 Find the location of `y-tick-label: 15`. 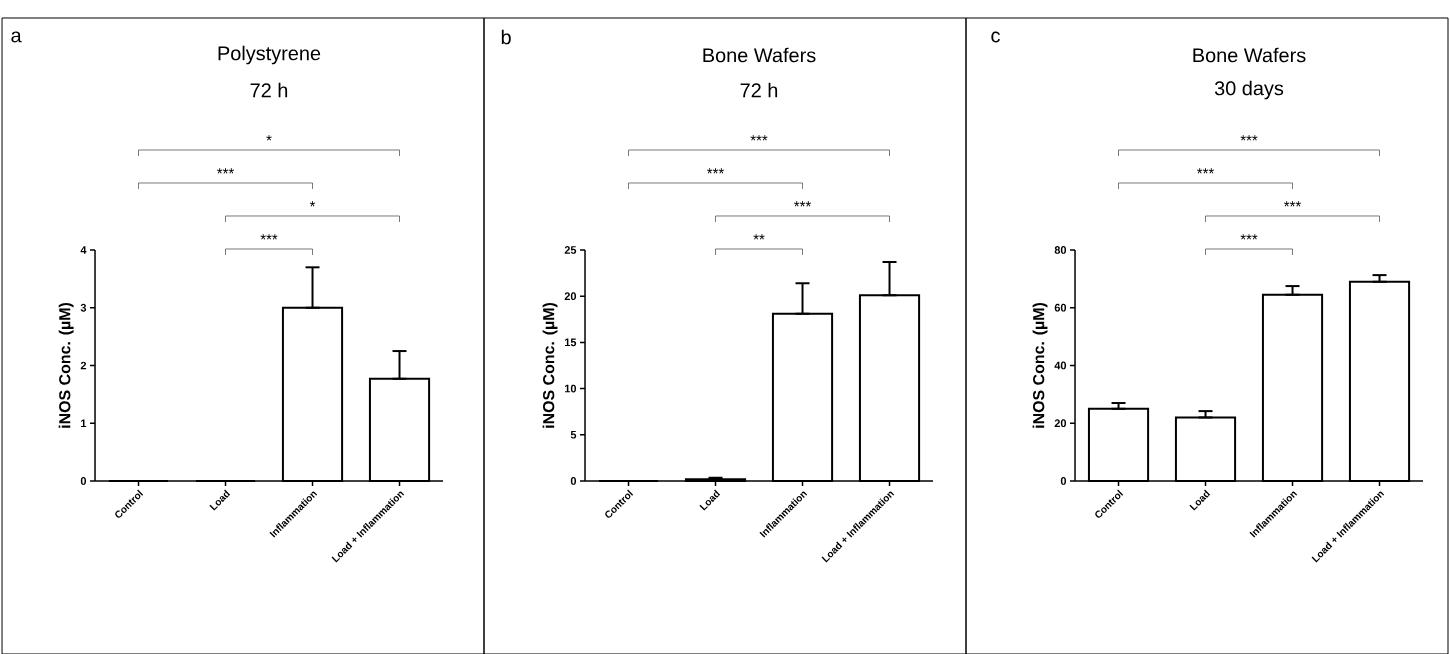

y-tick-label: 15 is located at coordinates (571, 342).